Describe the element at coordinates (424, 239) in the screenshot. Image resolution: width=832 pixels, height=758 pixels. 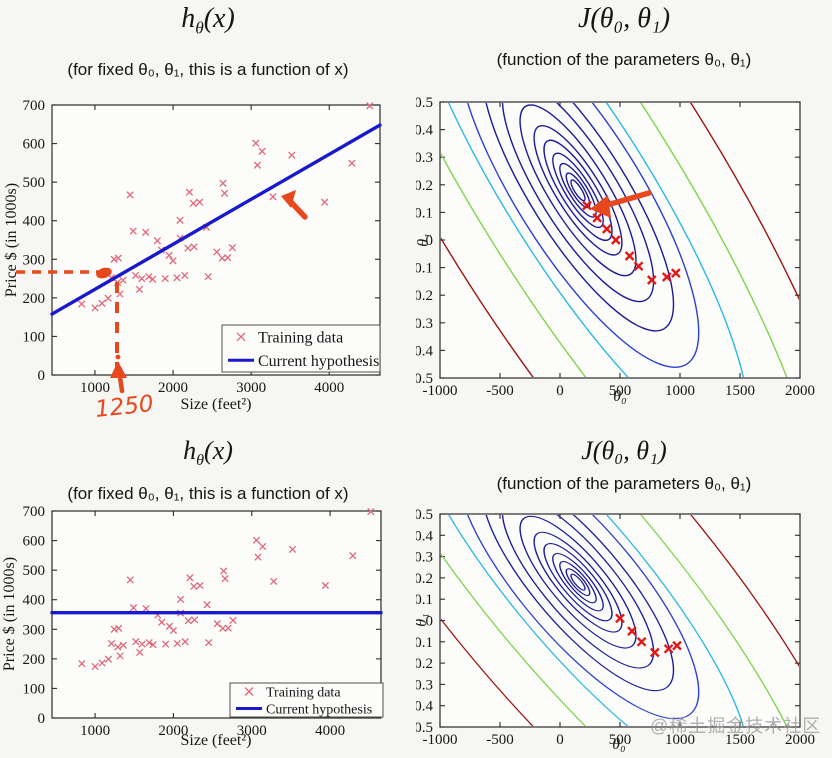
I see `y-axis-label: θ₁` at that location.